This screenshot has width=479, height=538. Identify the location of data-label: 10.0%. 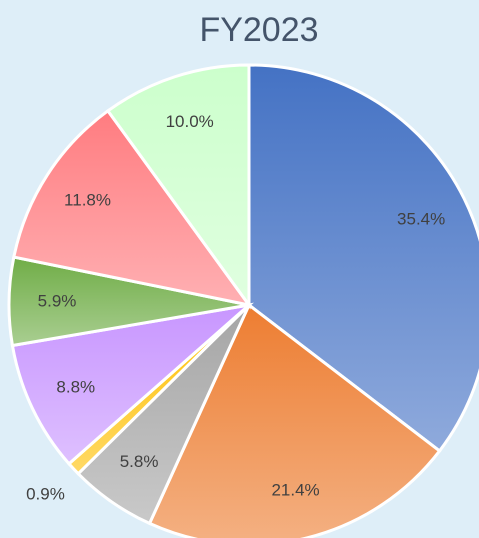
(190, 121).